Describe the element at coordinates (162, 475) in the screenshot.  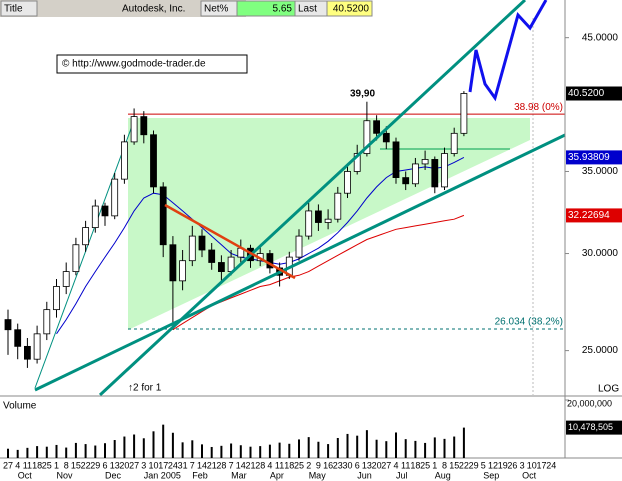
I see `x-month-label: Jan 2005` at that location.